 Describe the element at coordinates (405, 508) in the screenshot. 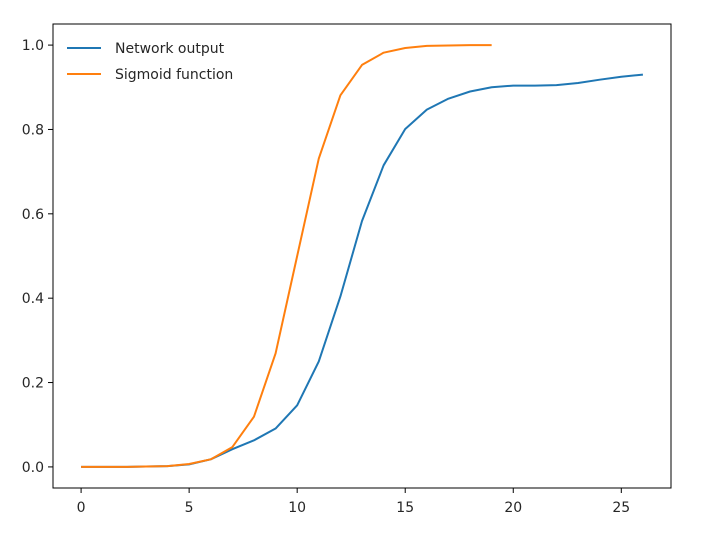

I see `x-tick-label: 15` at that location.